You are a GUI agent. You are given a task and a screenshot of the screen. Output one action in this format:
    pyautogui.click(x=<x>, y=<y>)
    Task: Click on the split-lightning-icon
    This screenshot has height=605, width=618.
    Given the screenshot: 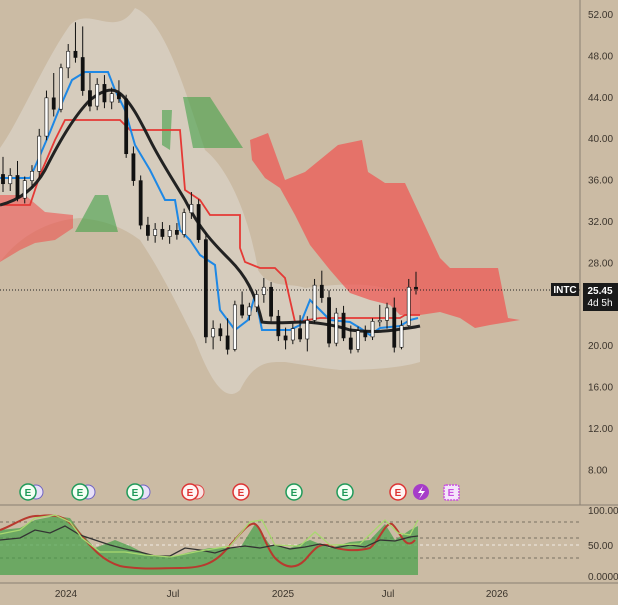 What is the action you would take?
    pyautogui.click(x=421, y=492)
    